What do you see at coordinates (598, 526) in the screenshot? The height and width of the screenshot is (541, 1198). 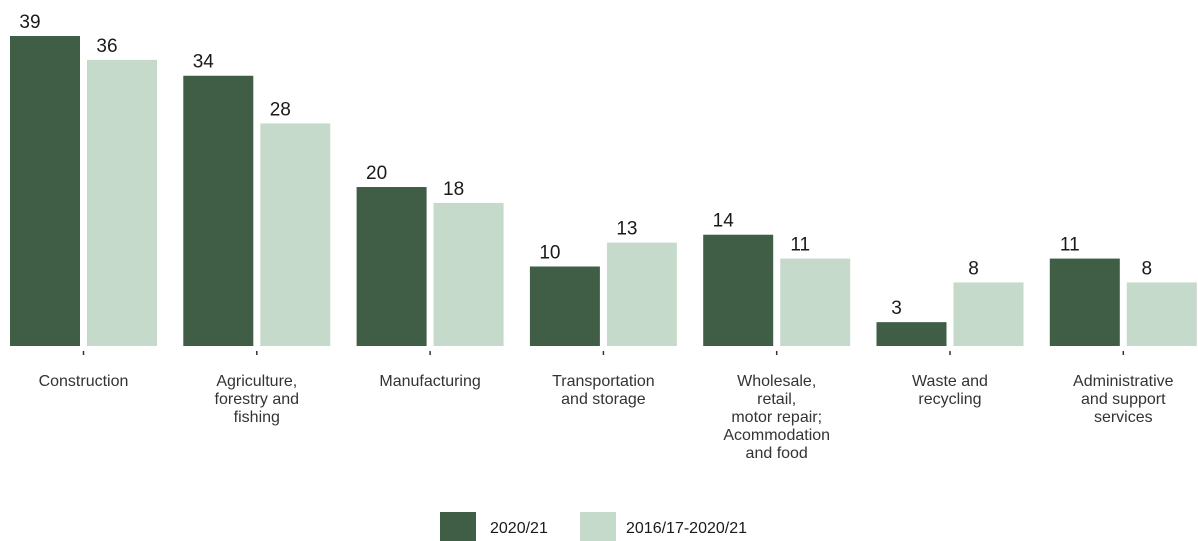 I see `legend-swatch-average` at bounding box center [598, 526].